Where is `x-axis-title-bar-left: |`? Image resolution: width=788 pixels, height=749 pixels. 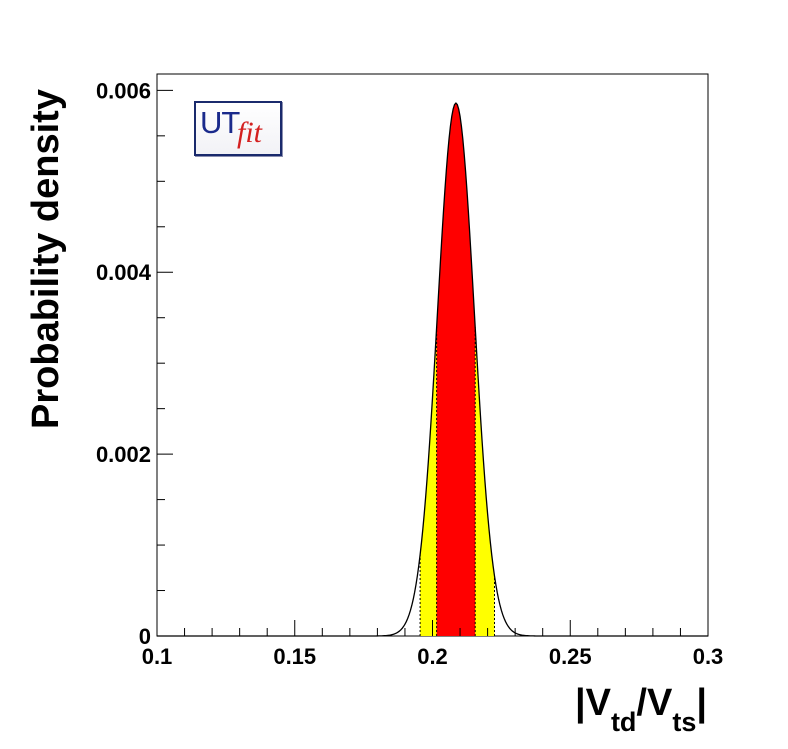 x-axis-title-bar-left: | is located at coordinates (580, 703).